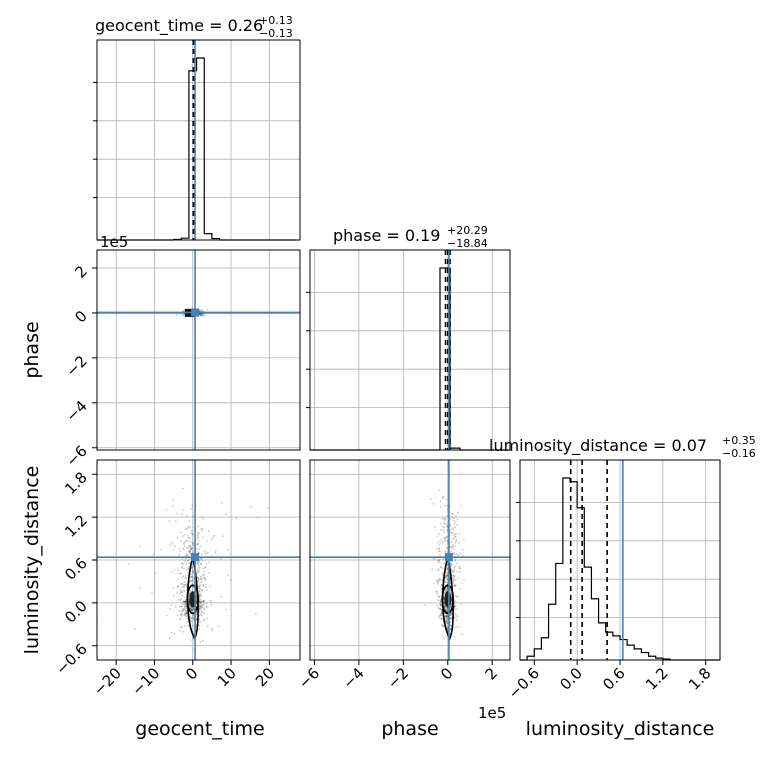 This screenshot has height=760, width=760. I want to click on density-core, so click(448, 599).